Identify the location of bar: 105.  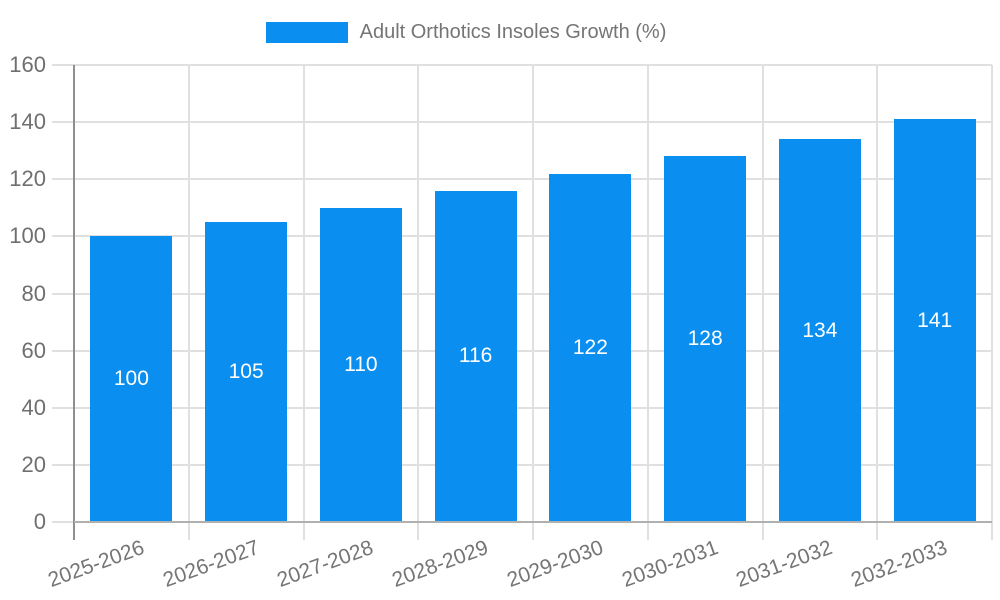
(246, 372).